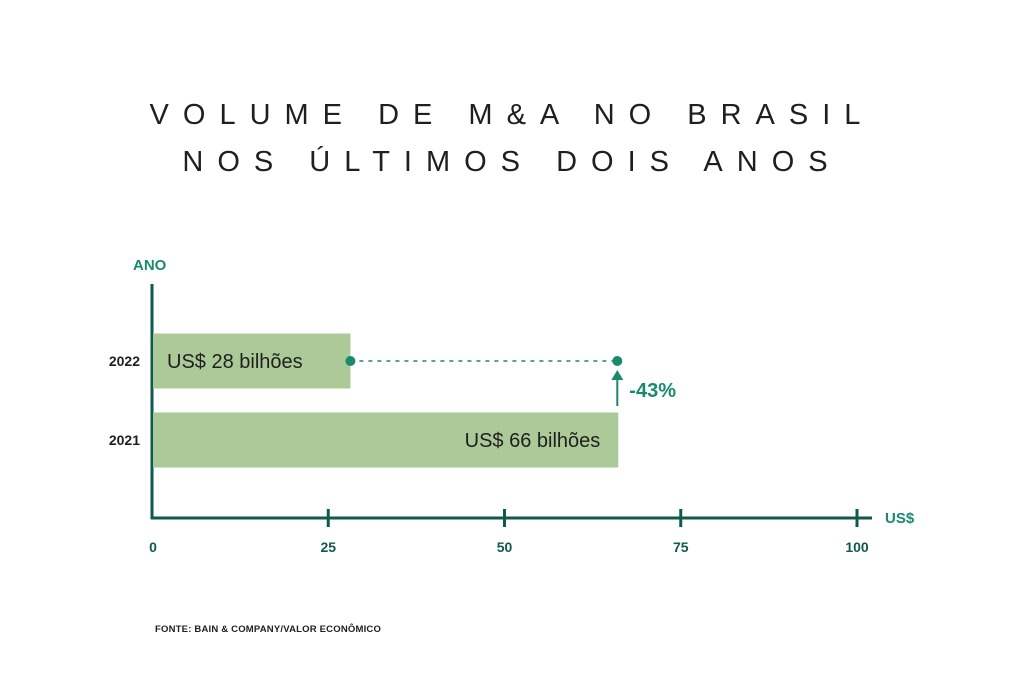 This screenshot has height=692, width=1024. Describe the element at coordinates (150, 265) in the screenshot. I see `y-axis-title: ANO` at that location.